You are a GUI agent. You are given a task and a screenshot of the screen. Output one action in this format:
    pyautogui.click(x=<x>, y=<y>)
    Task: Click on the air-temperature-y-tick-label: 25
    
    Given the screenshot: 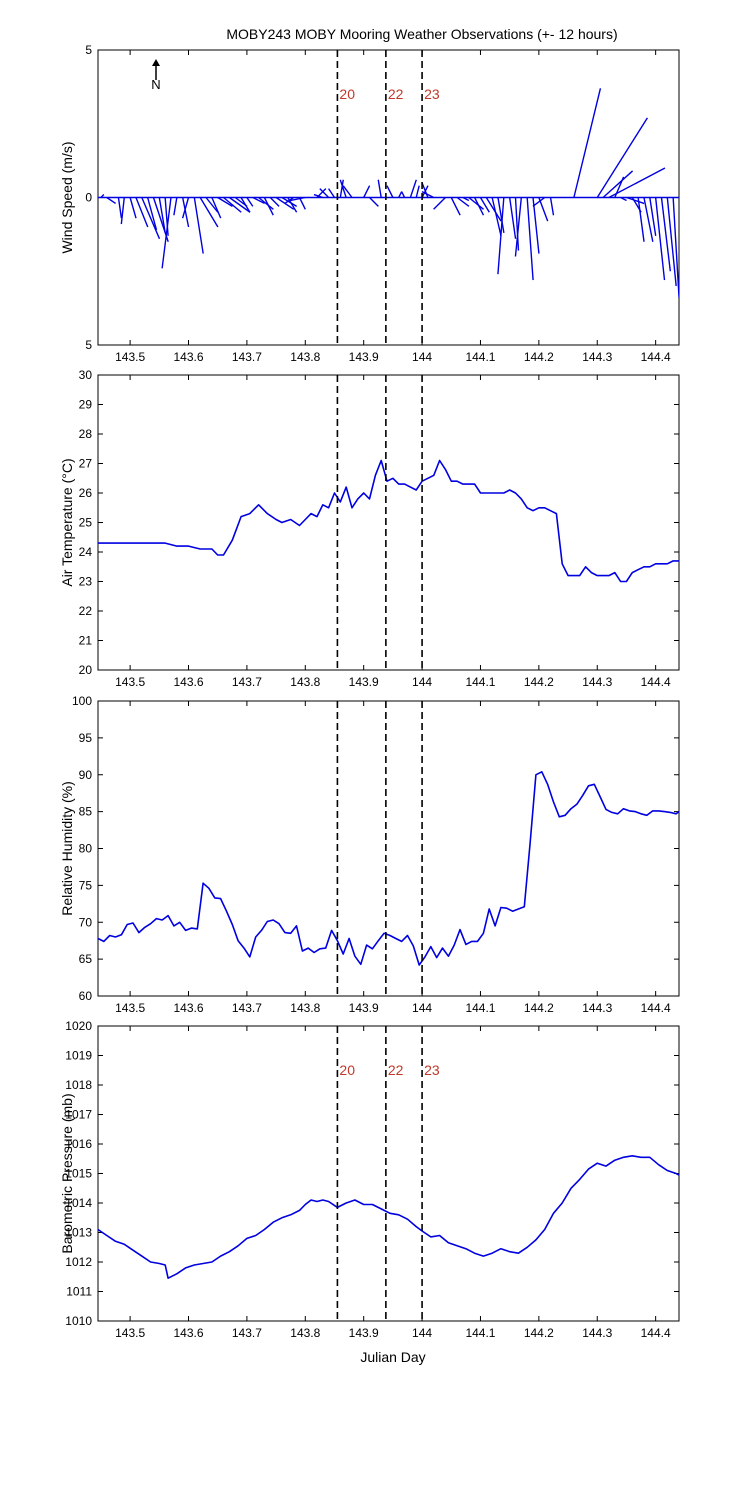 What is the action you would take?
    pyautogui.click(x=86, y=523)
    